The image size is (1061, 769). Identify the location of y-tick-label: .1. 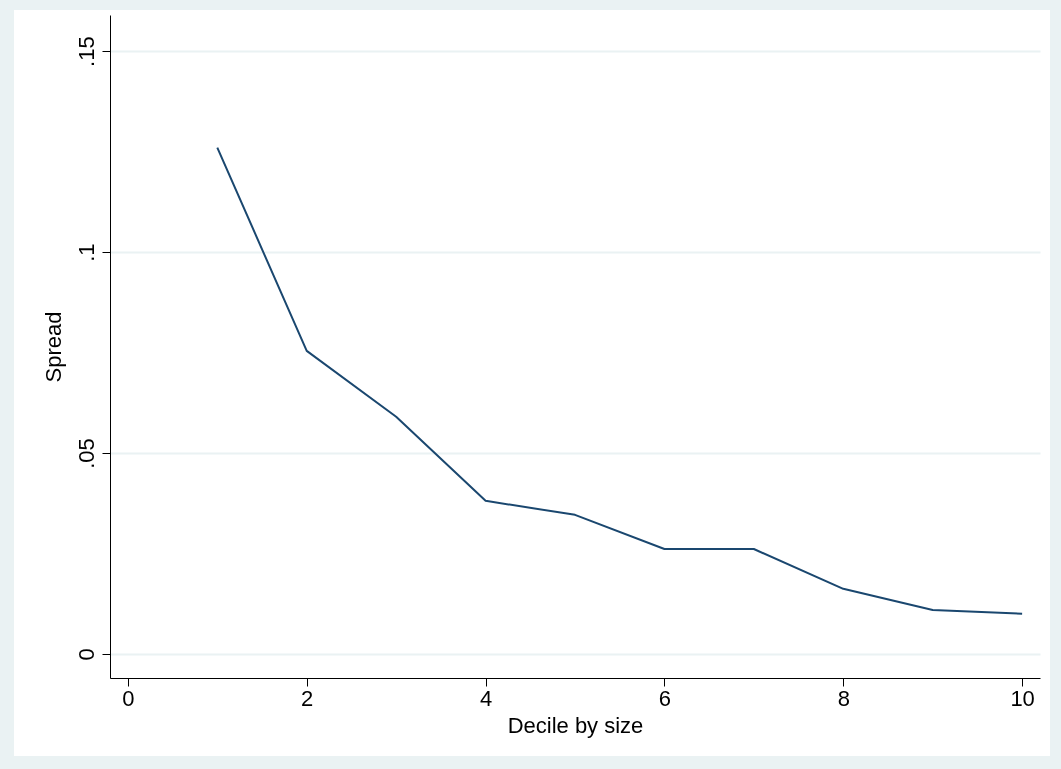
(86, 252).